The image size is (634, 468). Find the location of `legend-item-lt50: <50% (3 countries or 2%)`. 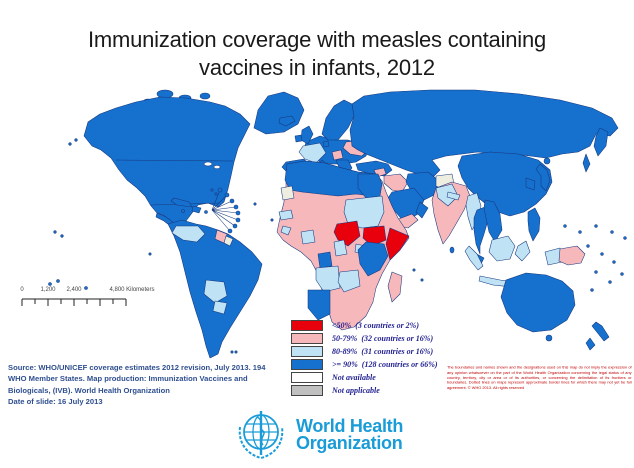

legend-item-lt50: <50% (3 countries or 2%) is located at coordinates (381, 325).